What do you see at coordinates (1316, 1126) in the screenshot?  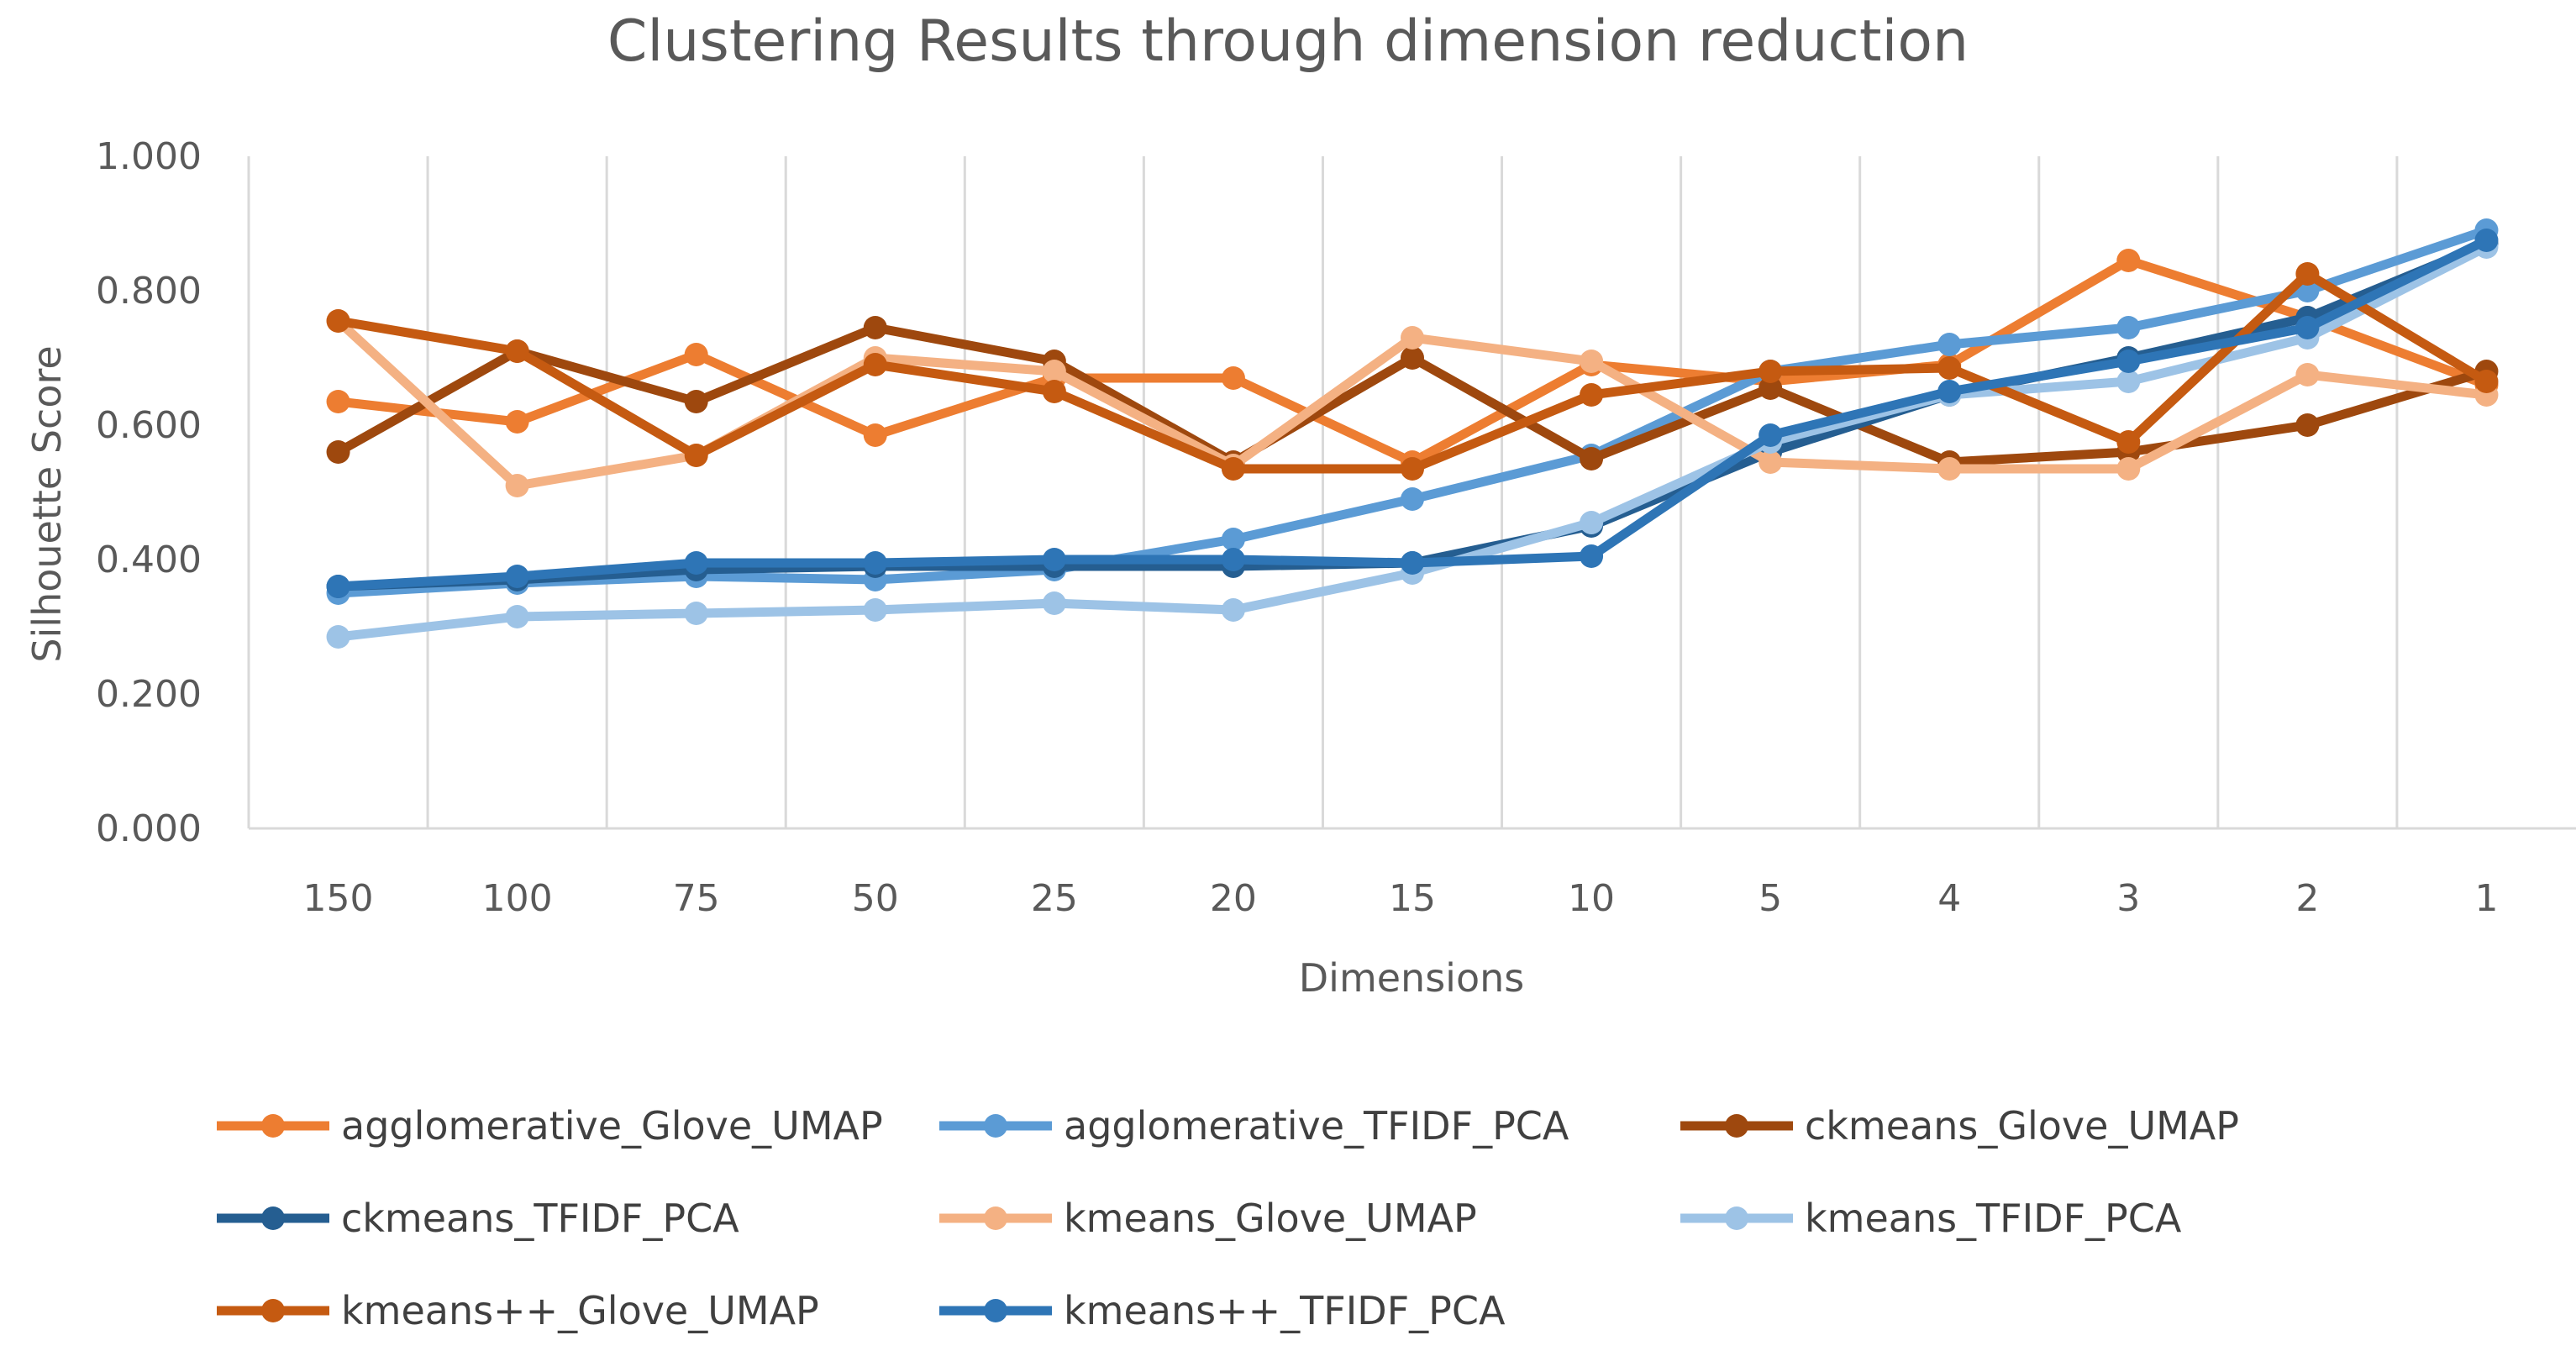 I see `legend-label: agglomerative_TFIDF_PCA` at bounding box center [1316, 1126].